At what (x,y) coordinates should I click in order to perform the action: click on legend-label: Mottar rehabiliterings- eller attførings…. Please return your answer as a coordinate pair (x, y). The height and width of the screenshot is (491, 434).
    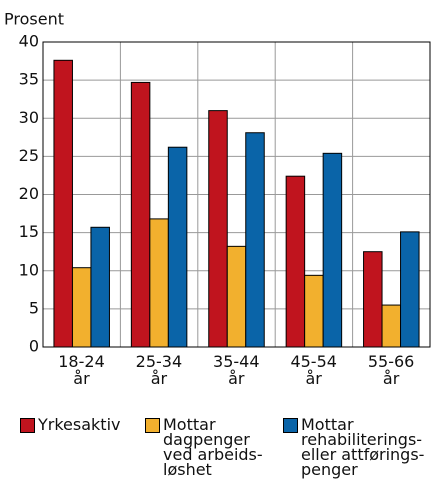
    Looking at the image, I should click on (363, 447).